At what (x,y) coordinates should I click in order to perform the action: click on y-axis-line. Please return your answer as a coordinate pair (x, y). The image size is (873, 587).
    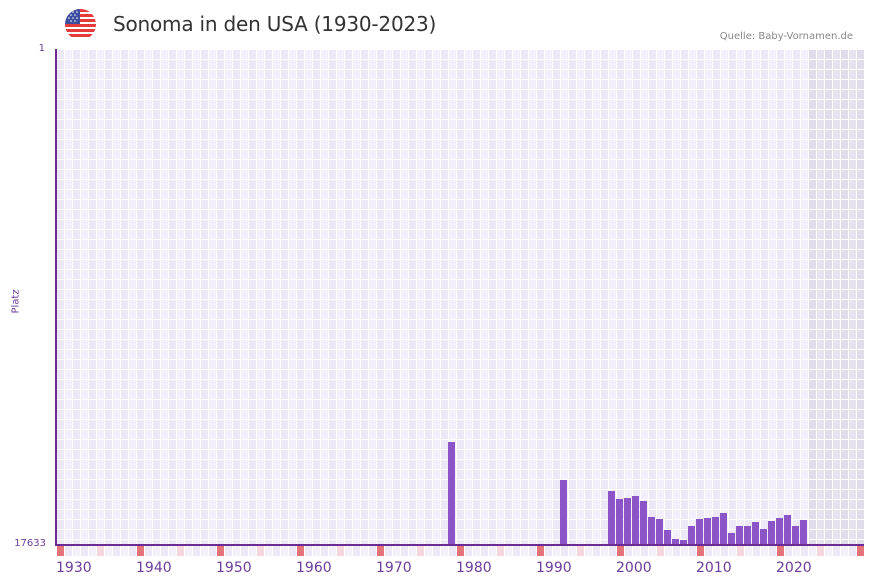
    Looking at the image, I should click on (56, 297).